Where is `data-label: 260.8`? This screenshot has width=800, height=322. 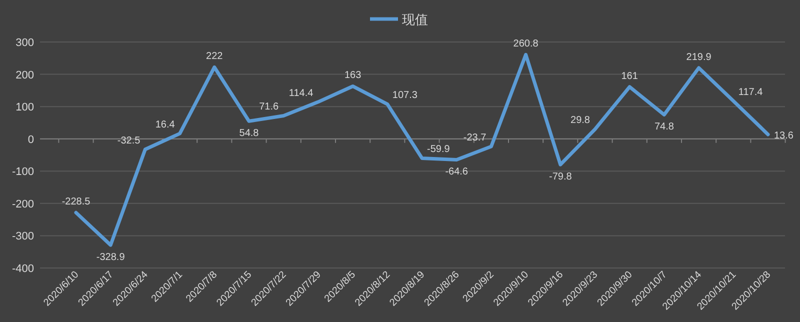 data-label: 260.8 is located at coordinates (526, 44).